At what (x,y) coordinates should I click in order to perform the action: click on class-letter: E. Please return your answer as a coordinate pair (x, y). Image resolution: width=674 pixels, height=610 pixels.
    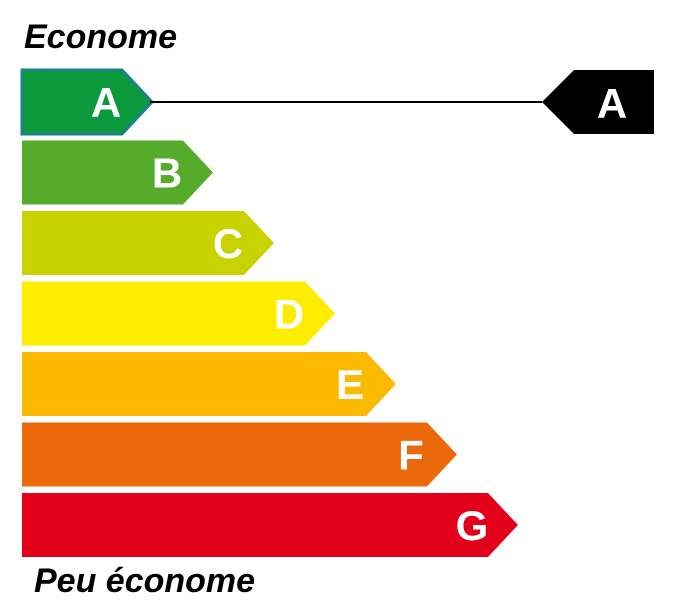
    Looking at the image, I should click on (350, 384).